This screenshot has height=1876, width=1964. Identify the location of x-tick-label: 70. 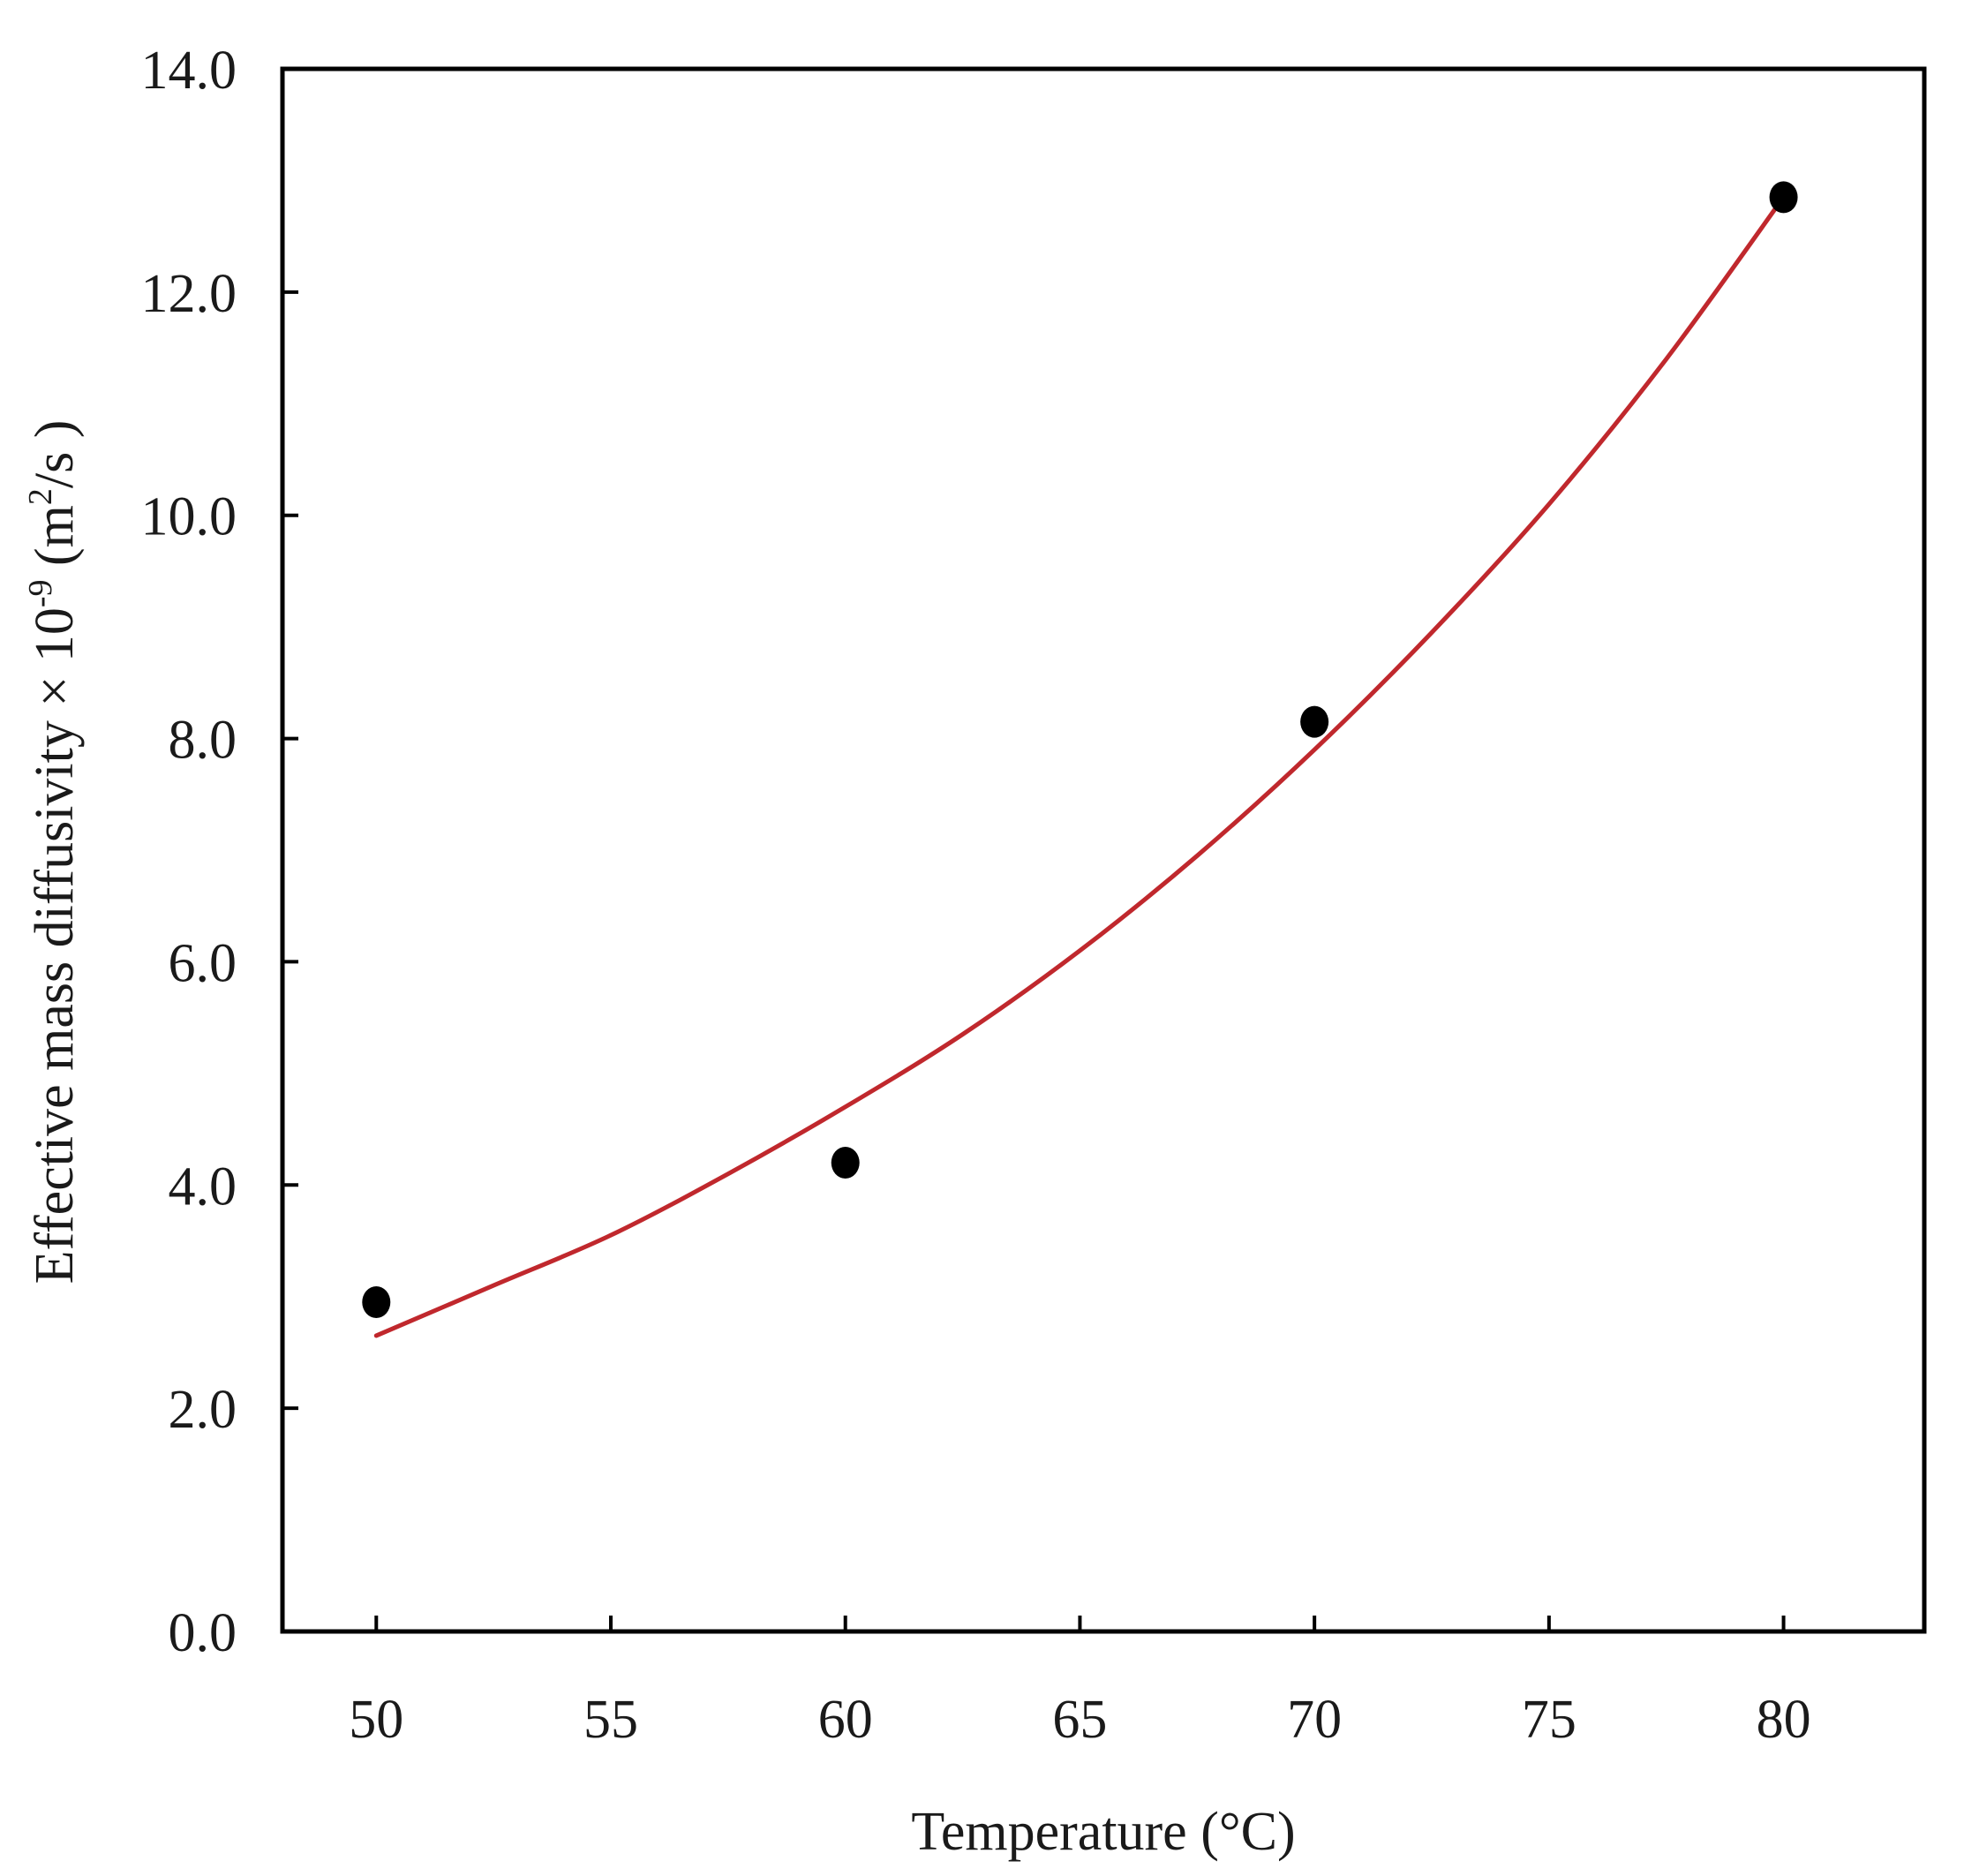
(1314, 1720).